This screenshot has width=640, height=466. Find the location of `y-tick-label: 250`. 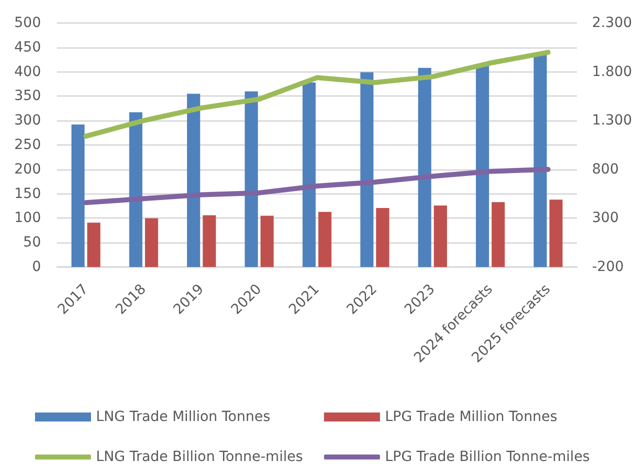

y-tick-label: 250 is located at coordinates (27, 145).